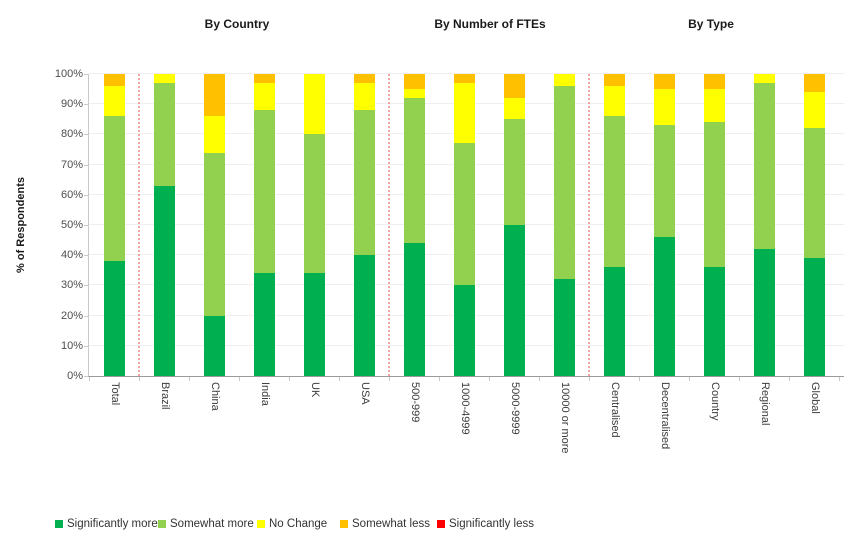 The image size is (860, 554). Describe the element at coordinates (112, 524) in the screenshot. I see `legend-label: Significantly more` at that location.